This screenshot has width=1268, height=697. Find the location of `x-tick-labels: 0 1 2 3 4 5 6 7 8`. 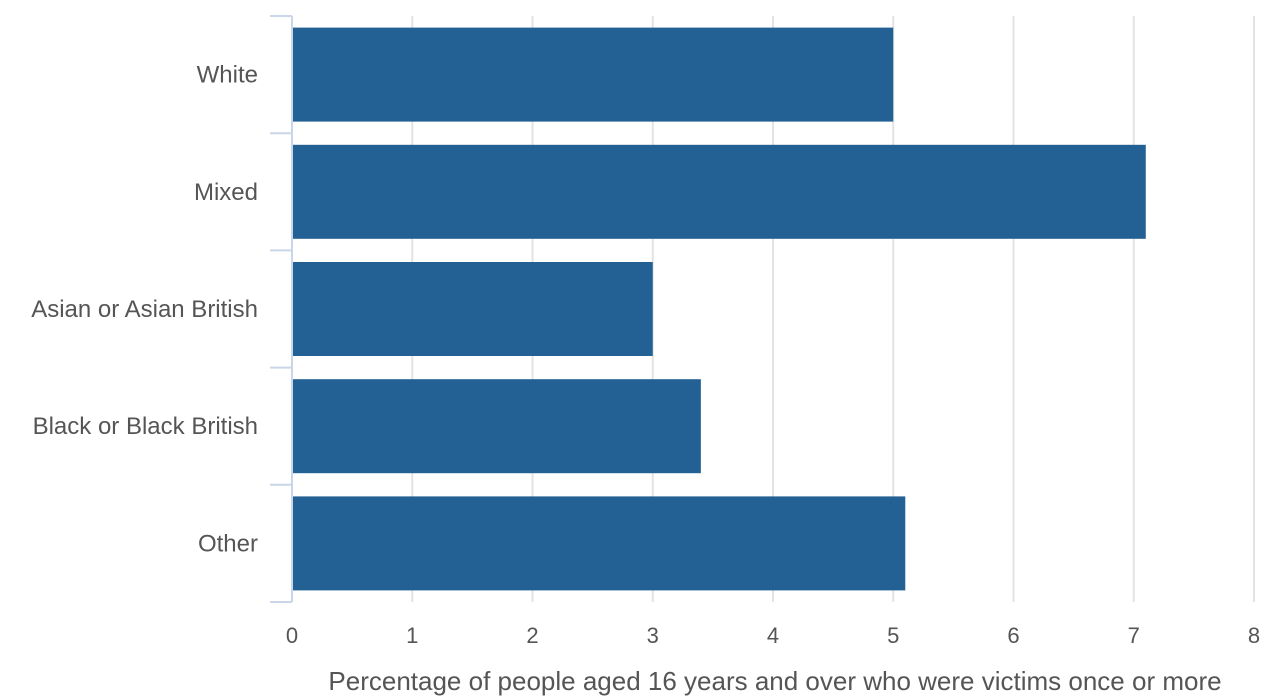

x-tick-labels: 0 1 2 3 4 5 6 7 8 is located at coordinates (773, 635).